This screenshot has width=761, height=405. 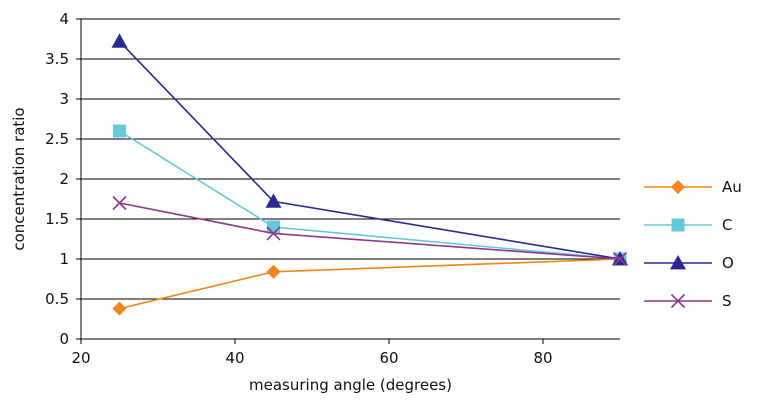 I want to click on legend-item-au: Au, so click(x=693, y=187).